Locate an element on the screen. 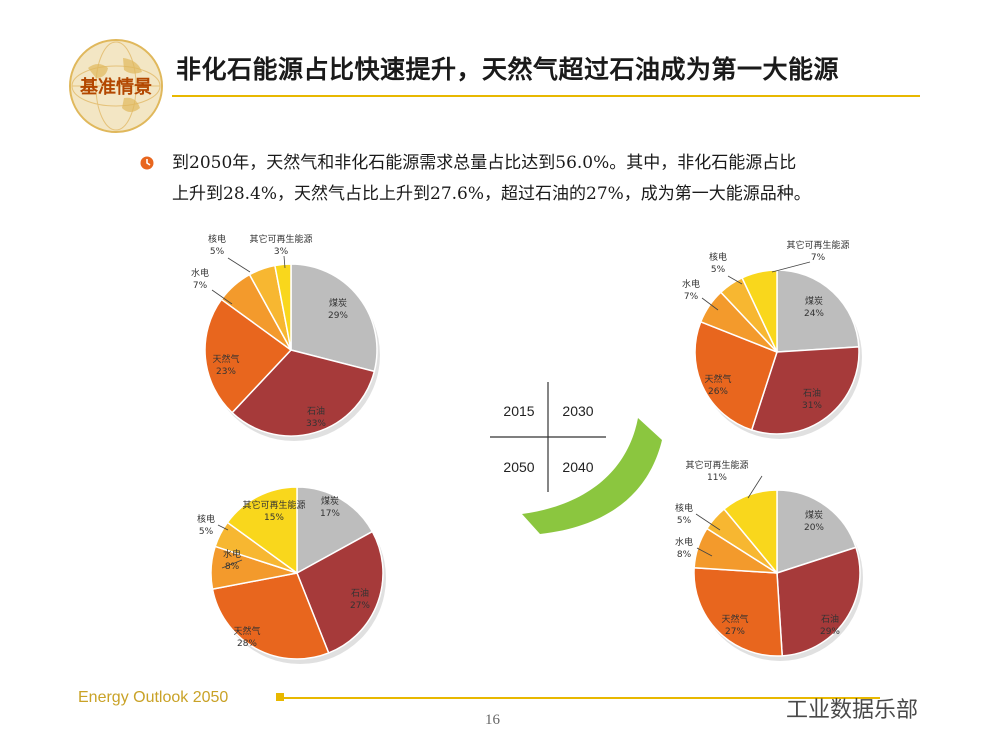  pie-label-2050-5: 其它可再生能源 15% is located at coordinates (273, 511).